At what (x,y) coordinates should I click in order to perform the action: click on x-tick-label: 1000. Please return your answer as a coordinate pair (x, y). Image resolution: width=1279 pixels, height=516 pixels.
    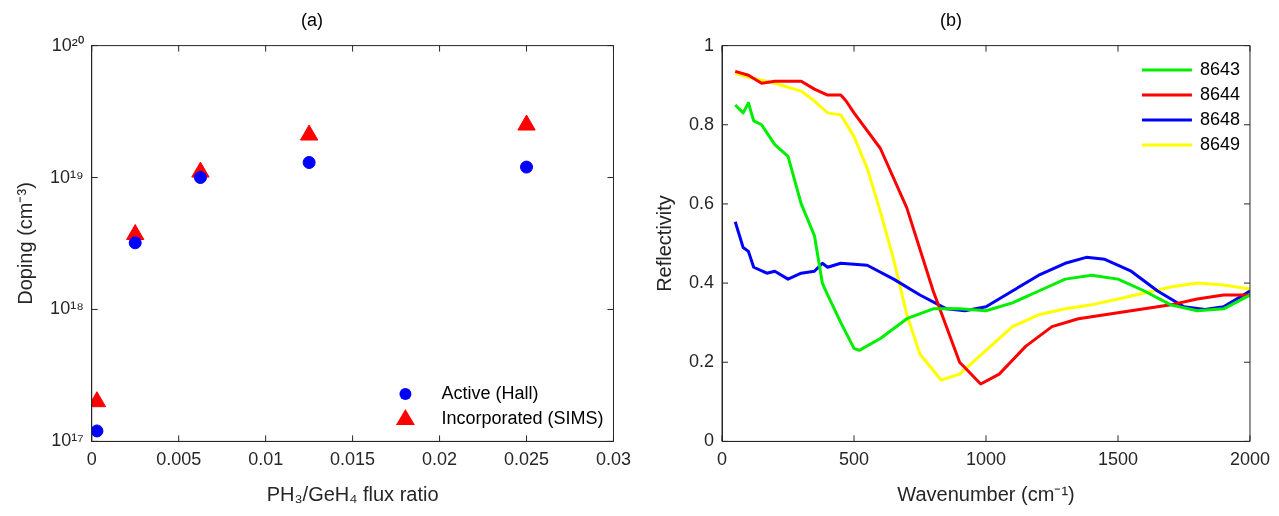
    Looking at the image, I should click on (986, 459).